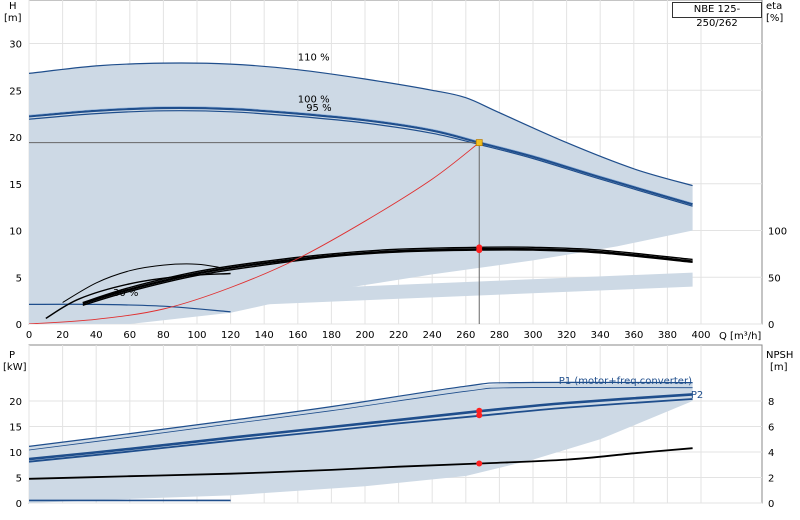 Image resolution: width=800 pixels, height=520 pixels. Describe the element at coordinates (771, 325) in the screenshot. I see `top-y2-tick: 0` at that location.